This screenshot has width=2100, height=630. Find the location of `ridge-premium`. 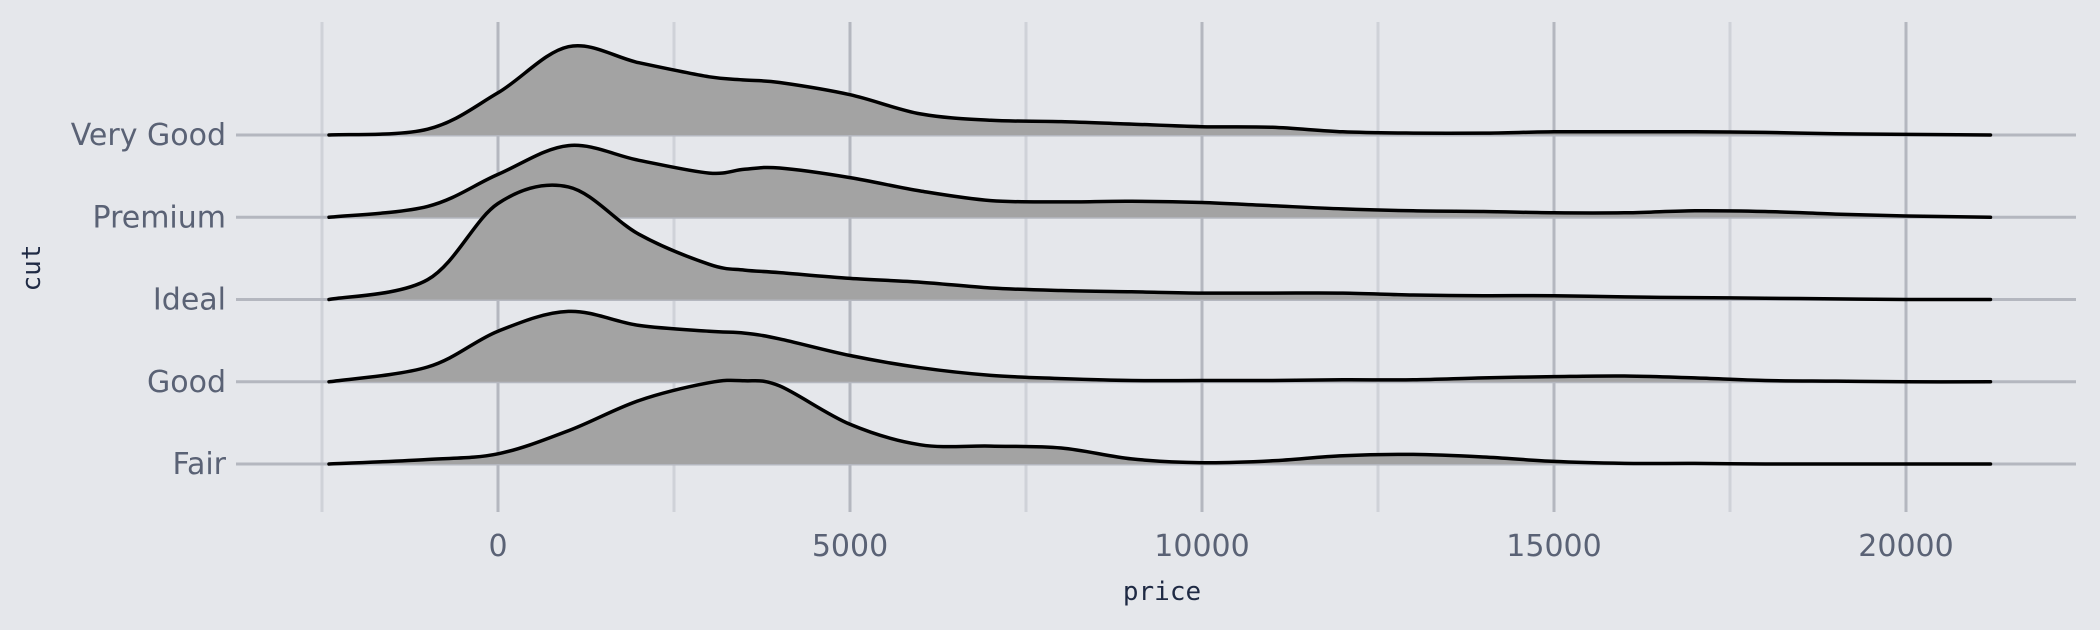

ridge-premium is located at coordinates (1160, 181).